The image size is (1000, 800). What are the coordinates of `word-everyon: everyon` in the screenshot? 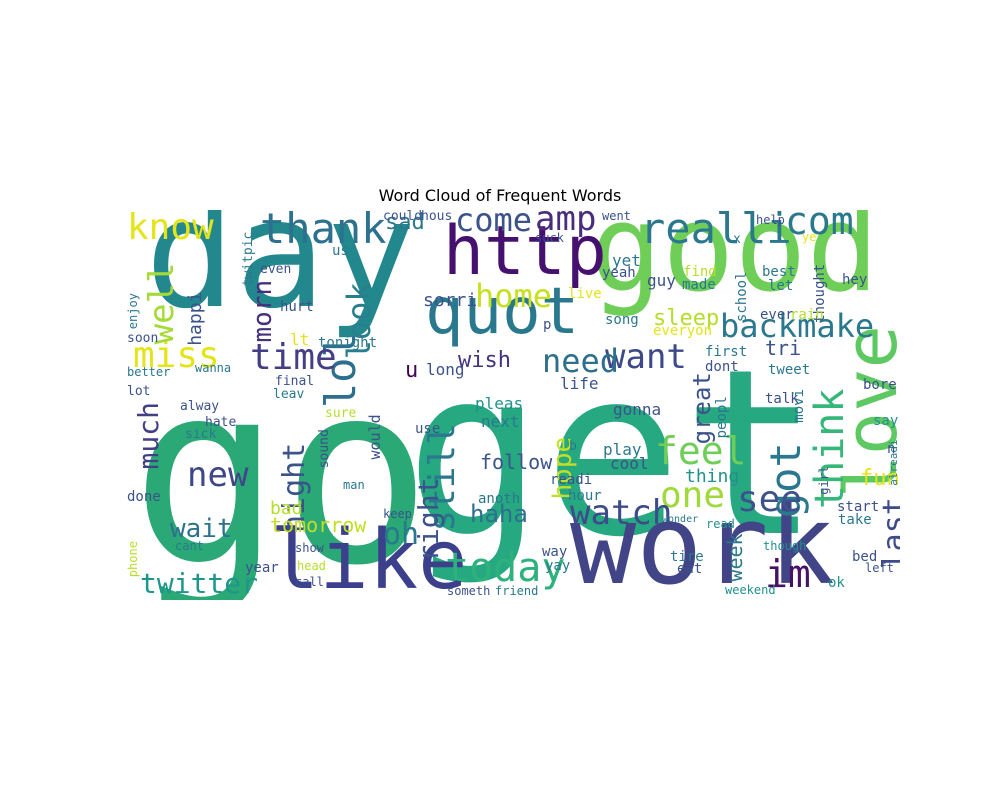 It's located at (683, 331).